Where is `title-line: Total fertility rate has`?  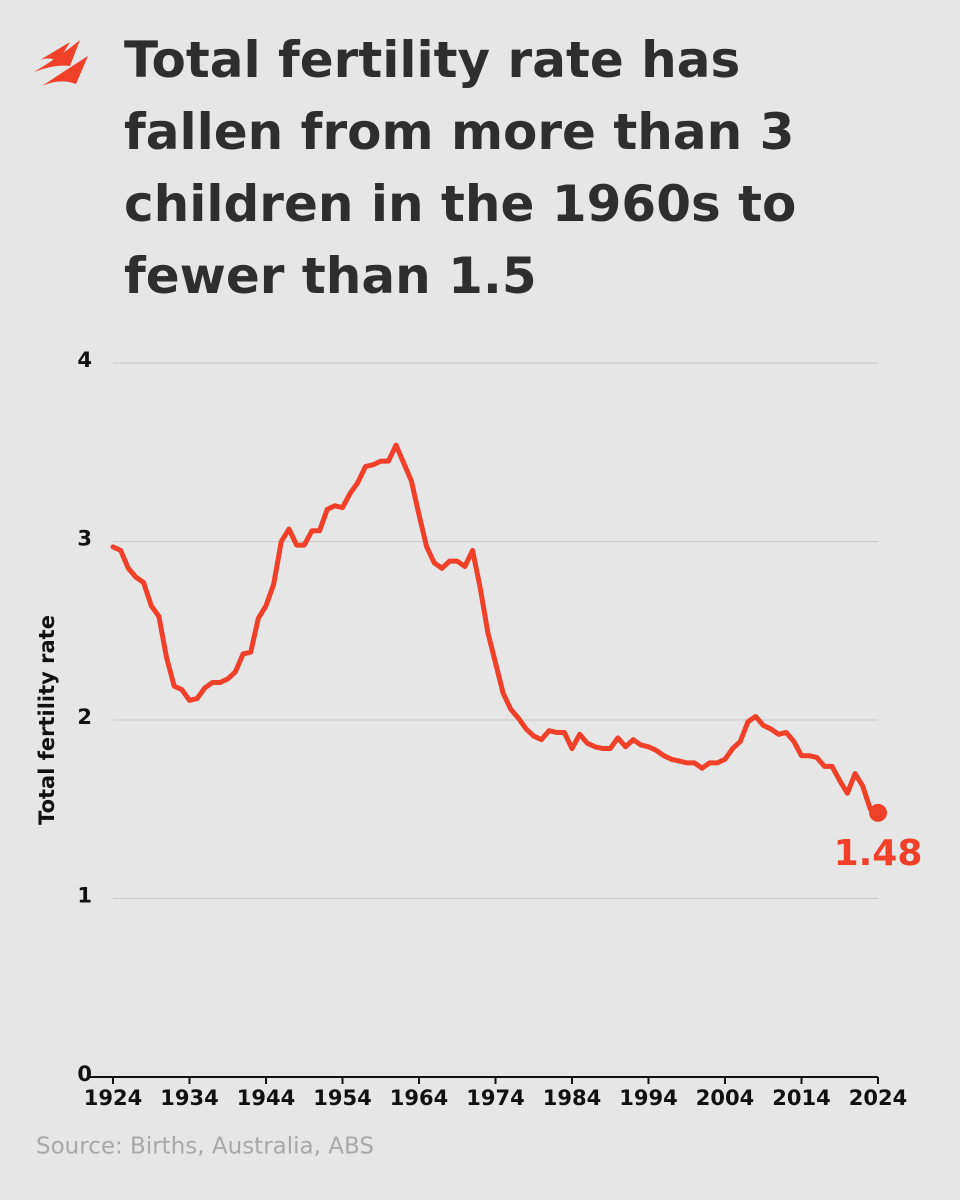
title-line: Total fertility rate has is located at coordinates (432, 60).